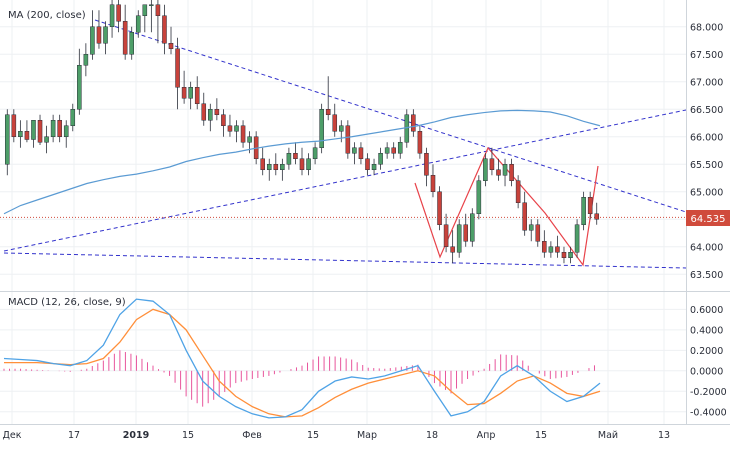  I want to click on macd-tick-label: -0.2000, so click(708, 392).